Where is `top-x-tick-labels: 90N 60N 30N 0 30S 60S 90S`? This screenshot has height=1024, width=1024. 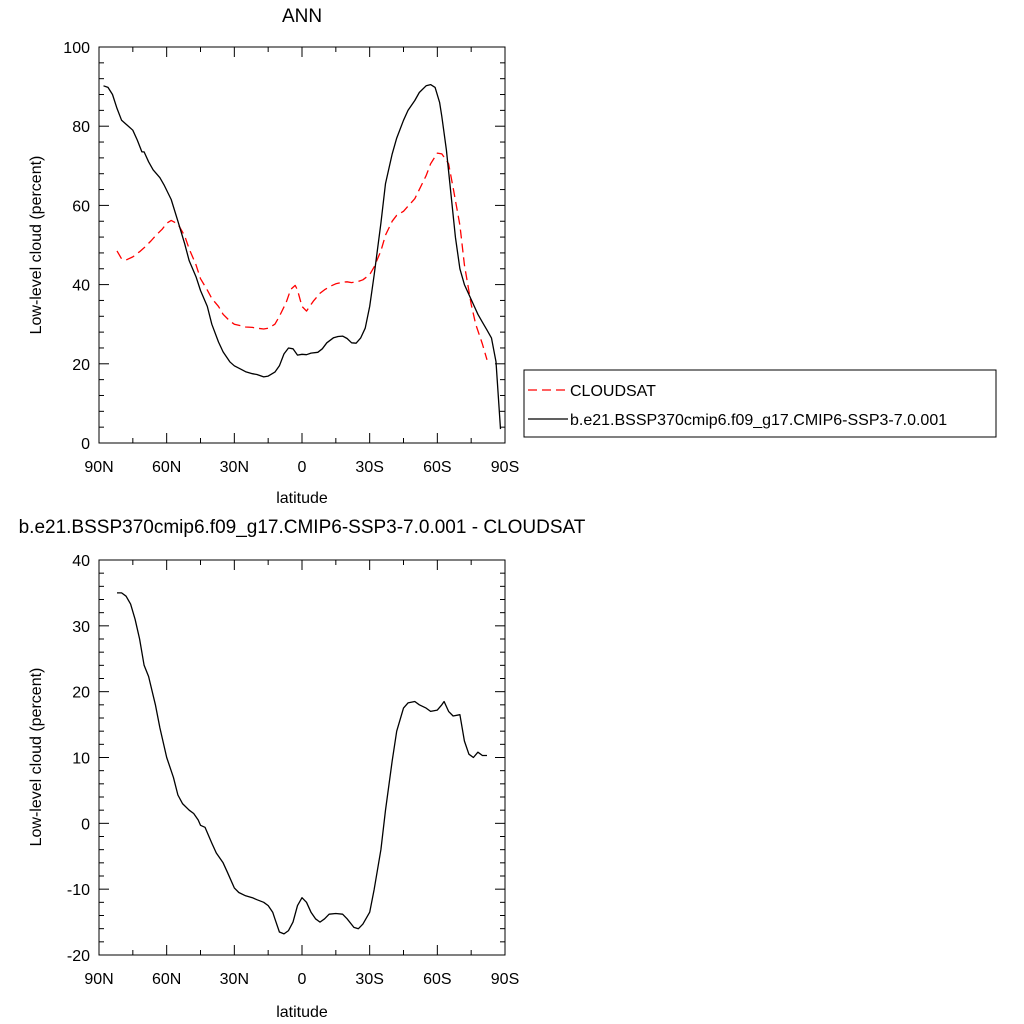 top-x-tick-labels: 90N 60N 30N 0 30S 60S 90S is located at coordinates (301, 467).